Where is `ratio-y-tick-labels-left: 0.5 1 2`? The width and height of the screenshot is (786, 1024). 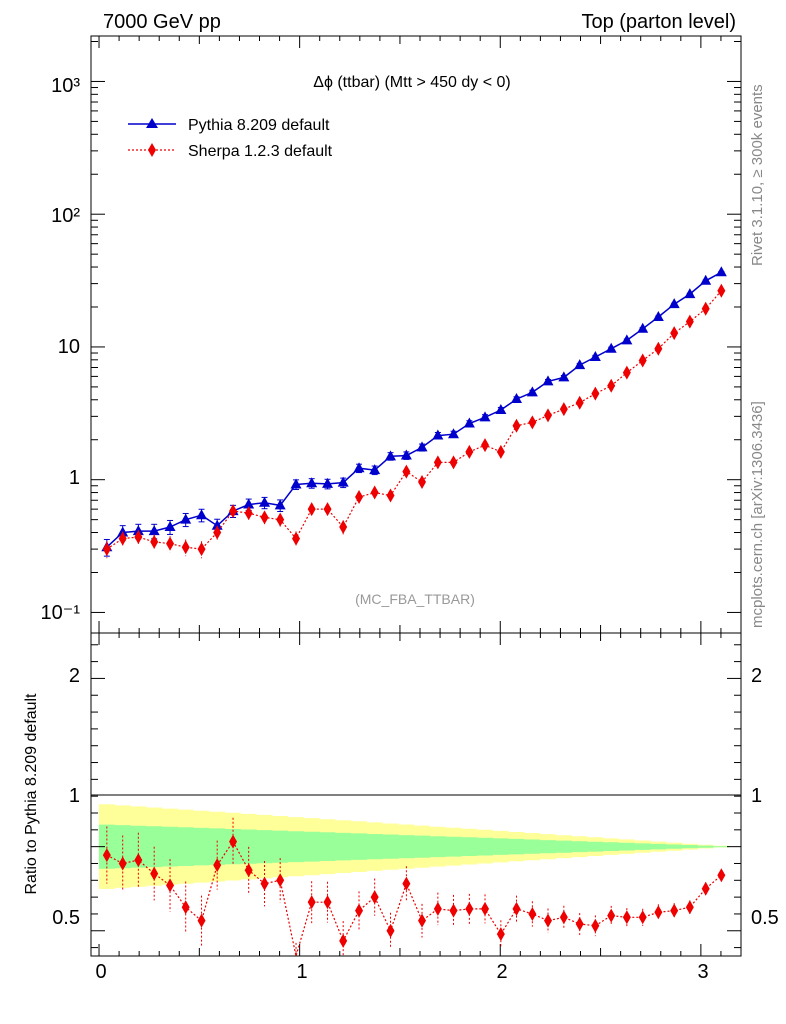 ratio-y-tick-labels-left: 0.5 1 2 is located at coordinates (66, 797).